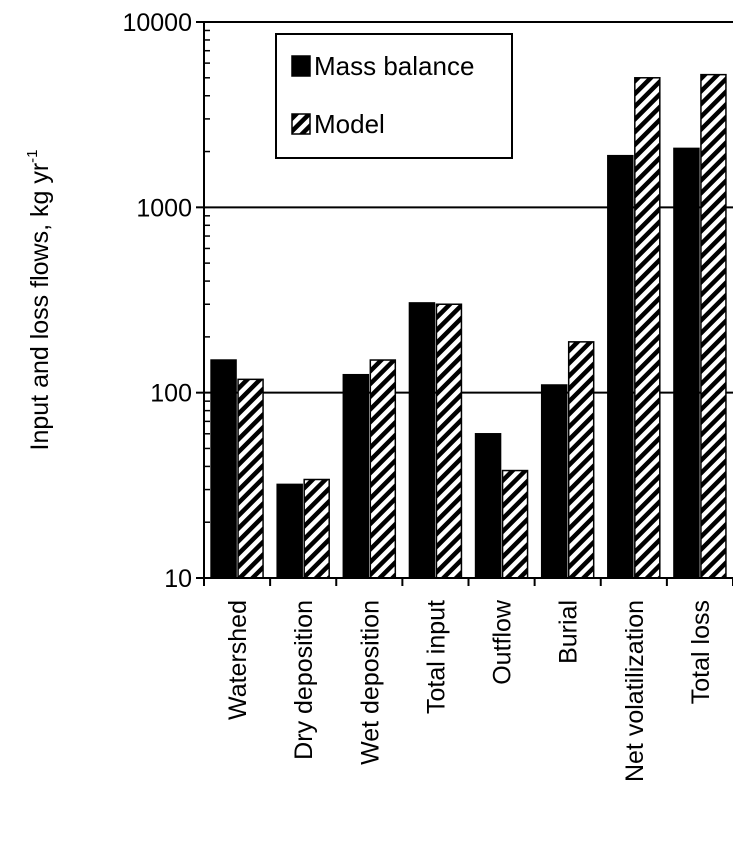  I want to click on category-label: Outflow, so click(503, 642).